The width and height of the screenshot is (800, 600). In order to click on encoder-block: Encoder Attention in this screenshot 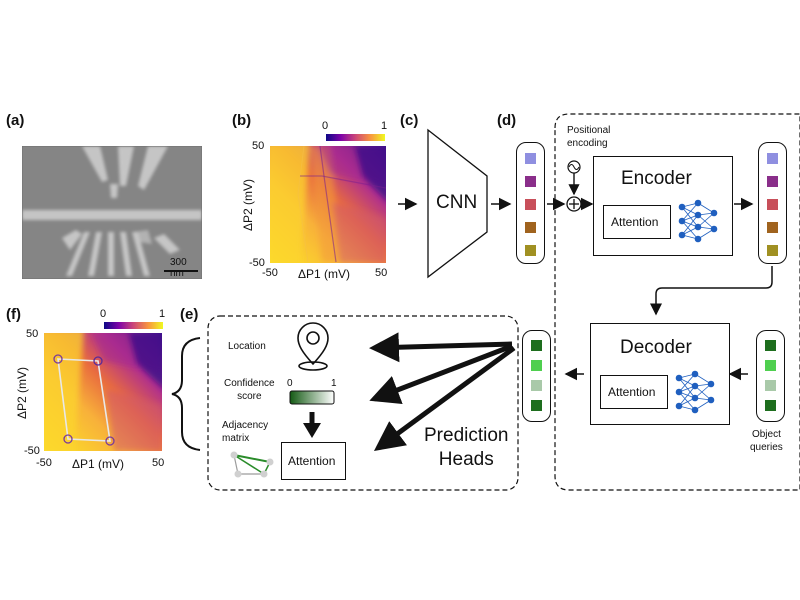, I will do `click(663, 206)`.